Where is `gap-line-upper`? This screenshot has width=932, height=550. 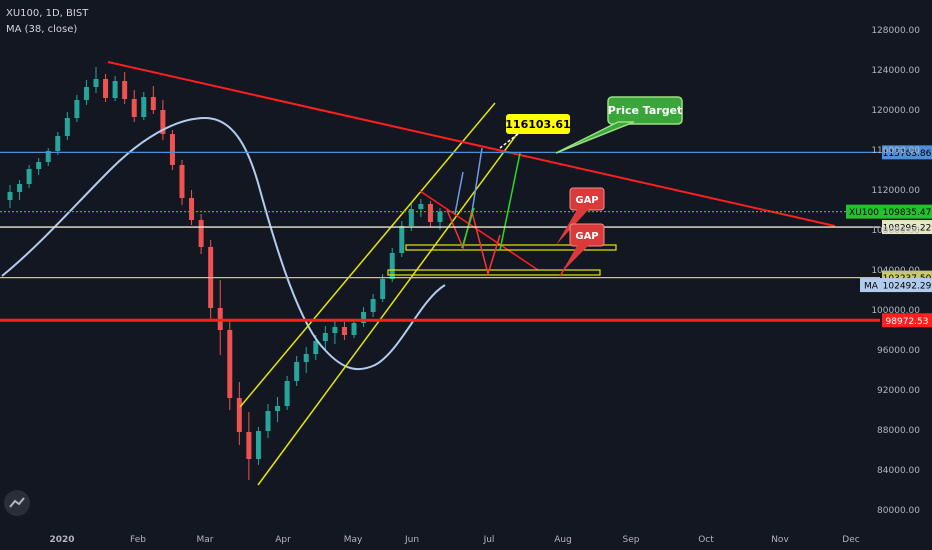
gap-line-upper is located at coordinates (479, 230).